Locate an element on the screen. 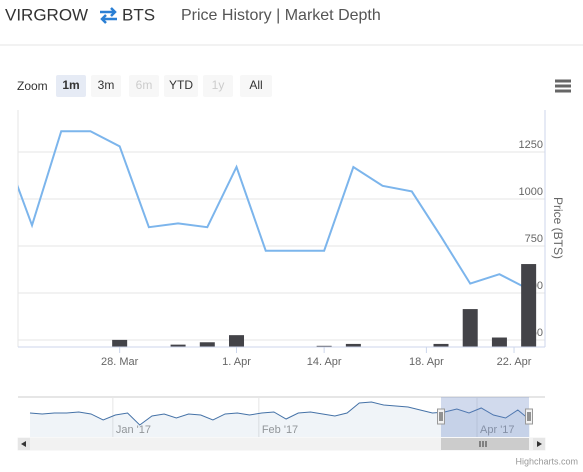  y-tick-label: 750 is located at coordinates (534, 239).